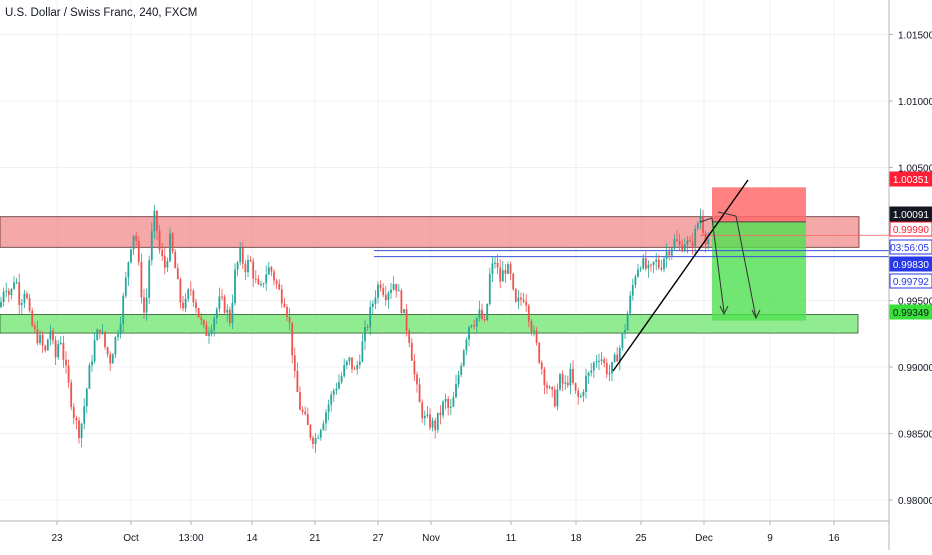 The image size is (932, 555). What do you see at coordinates (315, 538) in the screenshot?
I see `x-tick-label: 21` at bounding box center [315, 538].